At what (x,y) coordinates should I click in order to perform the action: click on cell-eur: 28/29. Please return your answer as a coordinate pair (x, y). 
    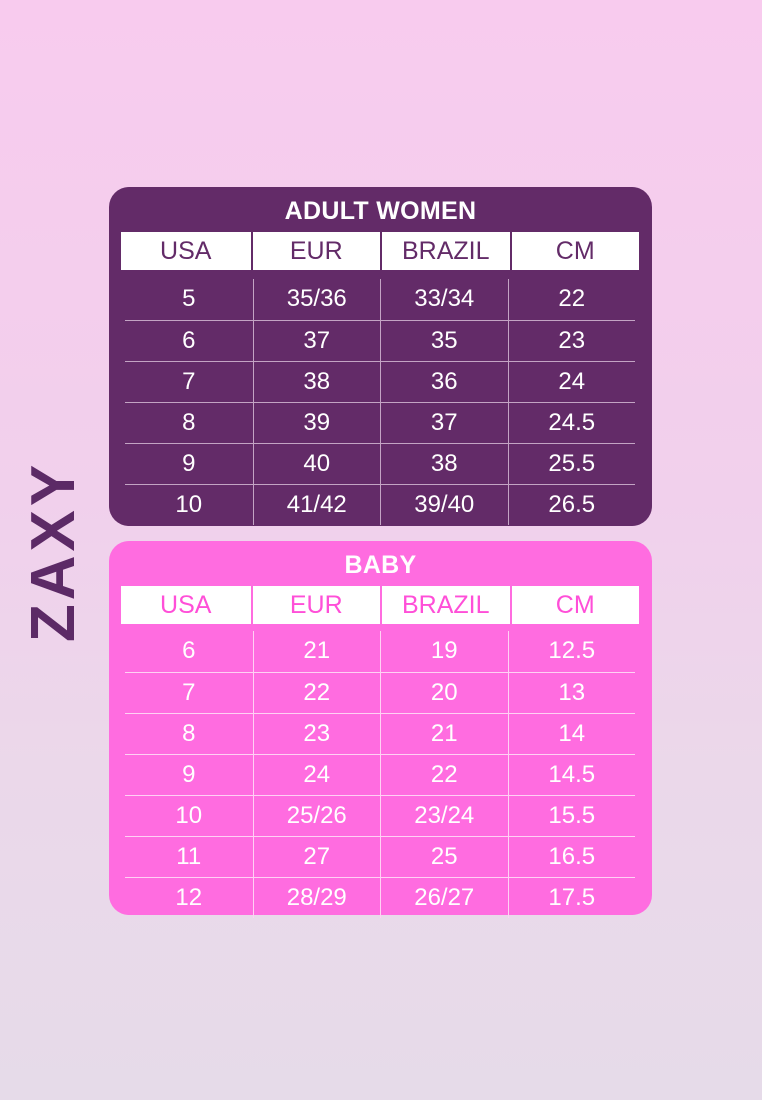
    Looking at the image, I should click on (316, 898).